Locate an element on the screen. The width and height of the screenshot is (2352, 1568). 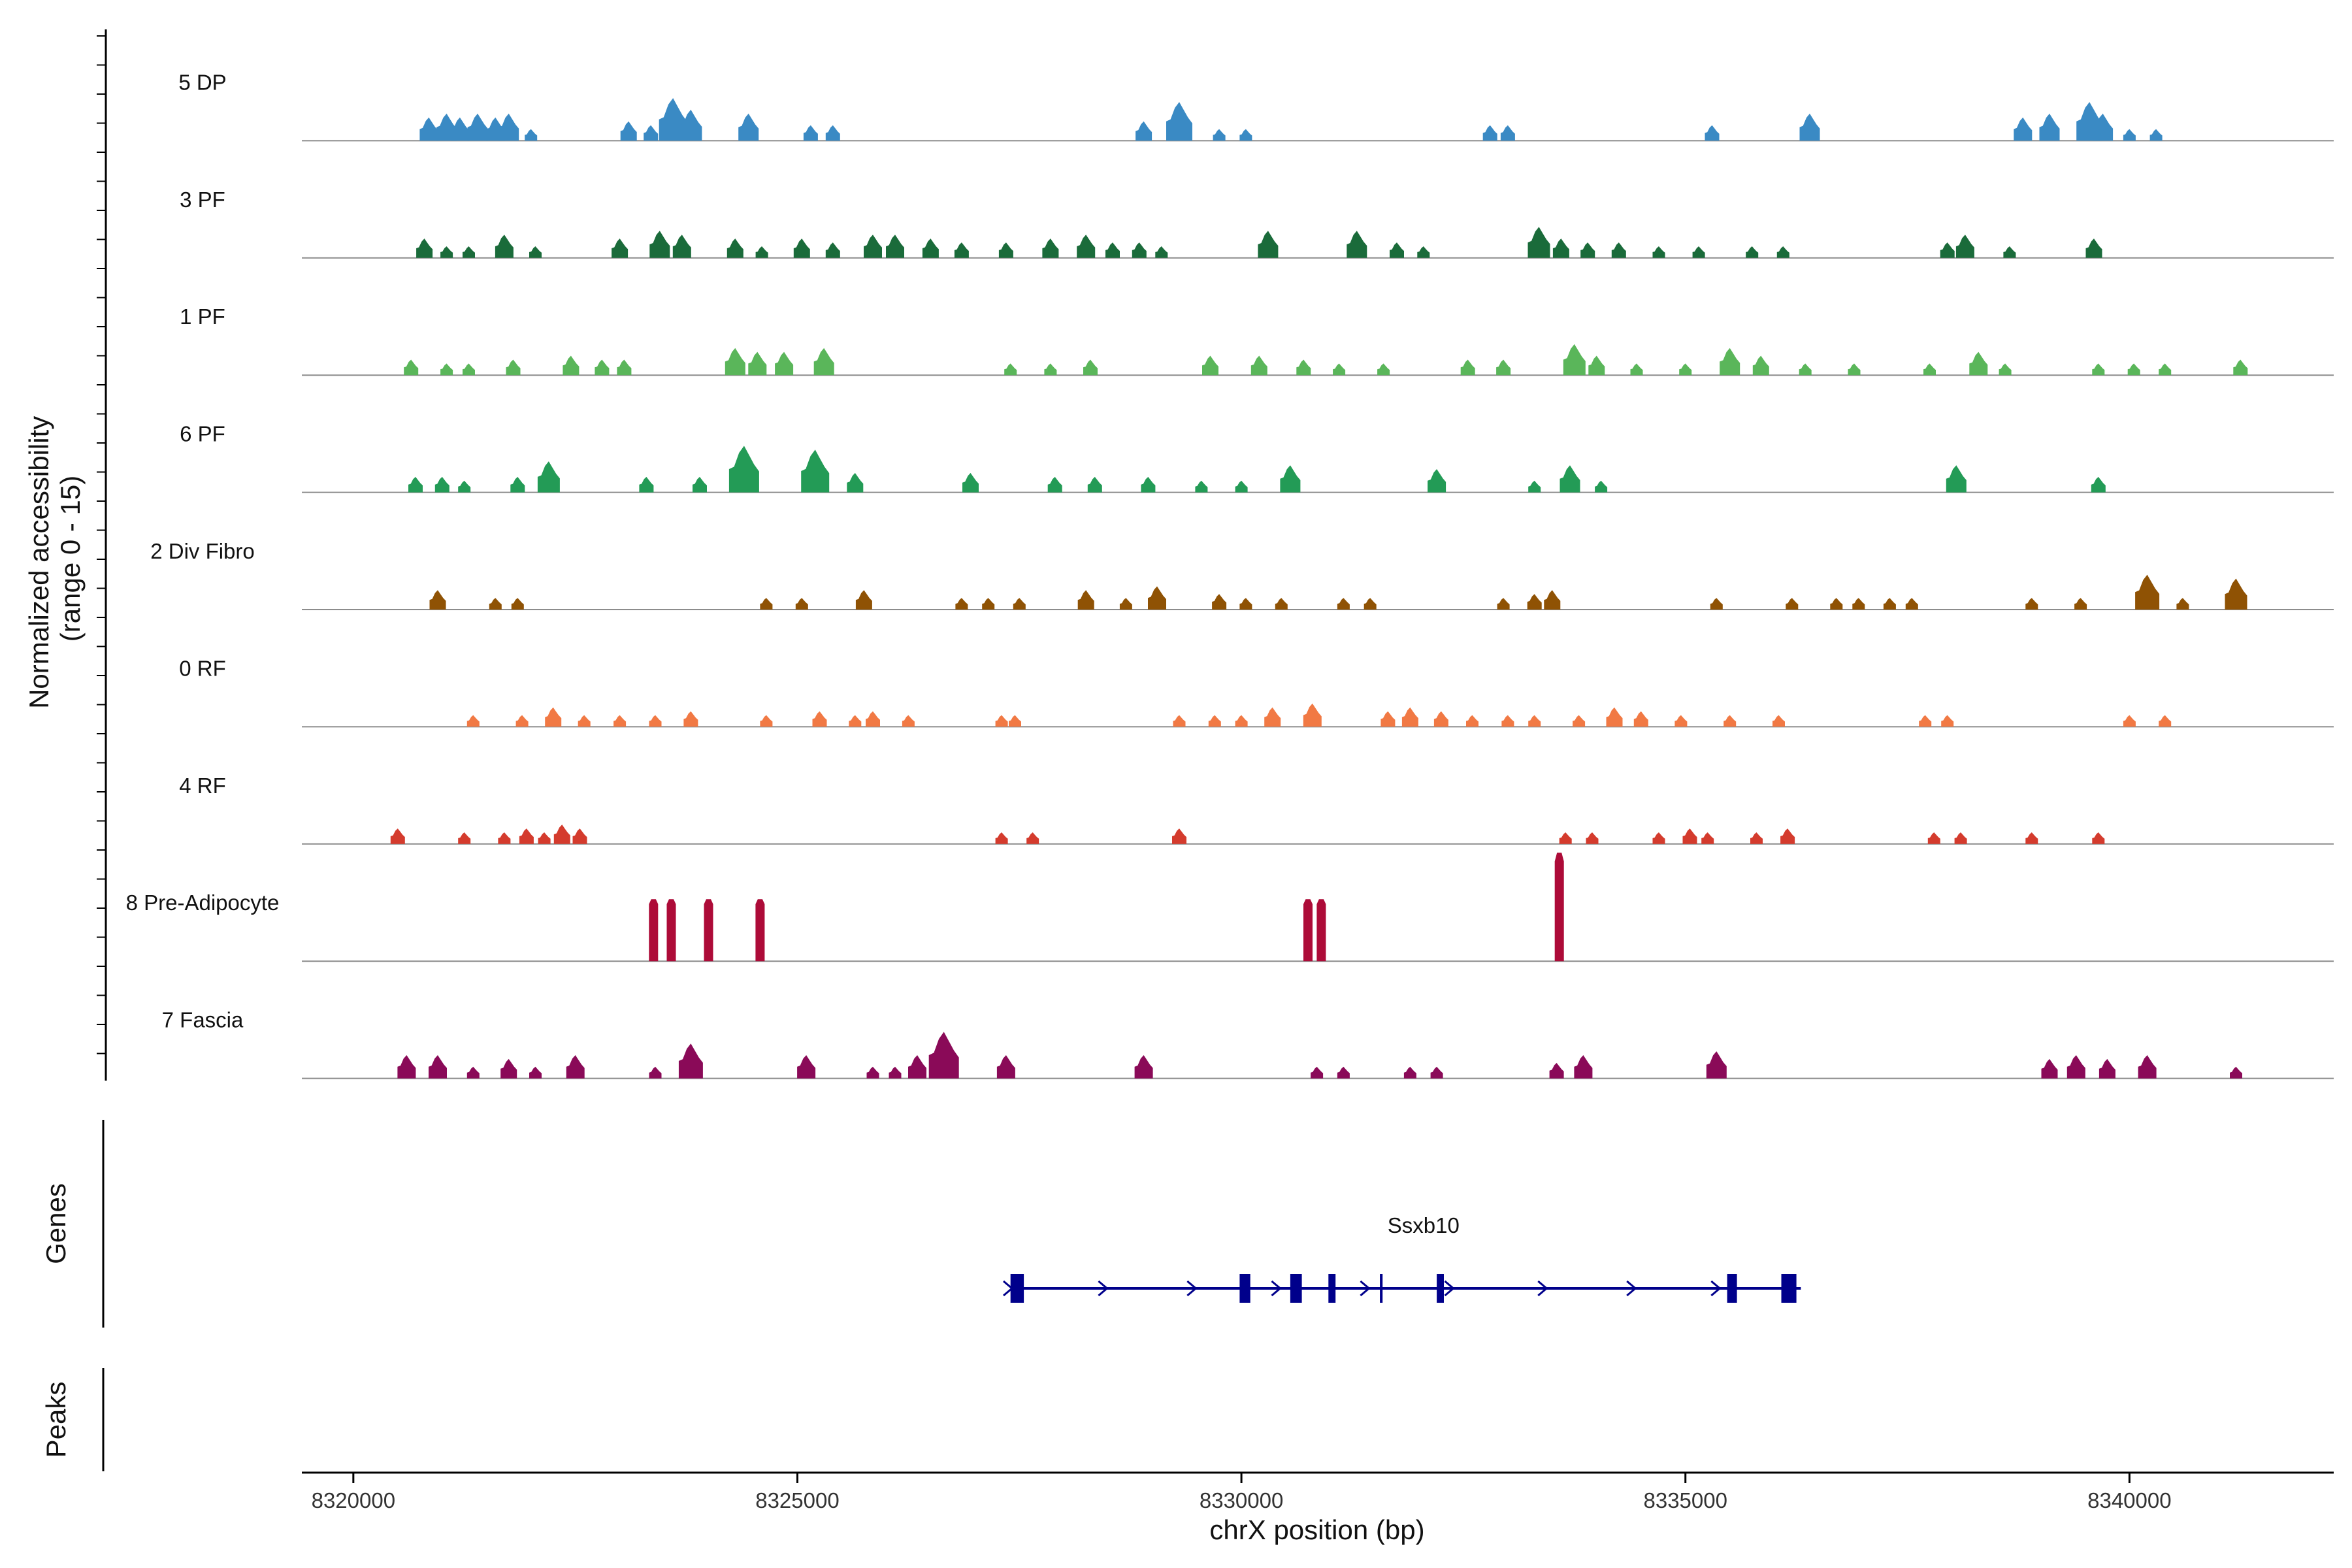
track-7-fascia: 7 Fascia is located at coordinates (1248, 1043).